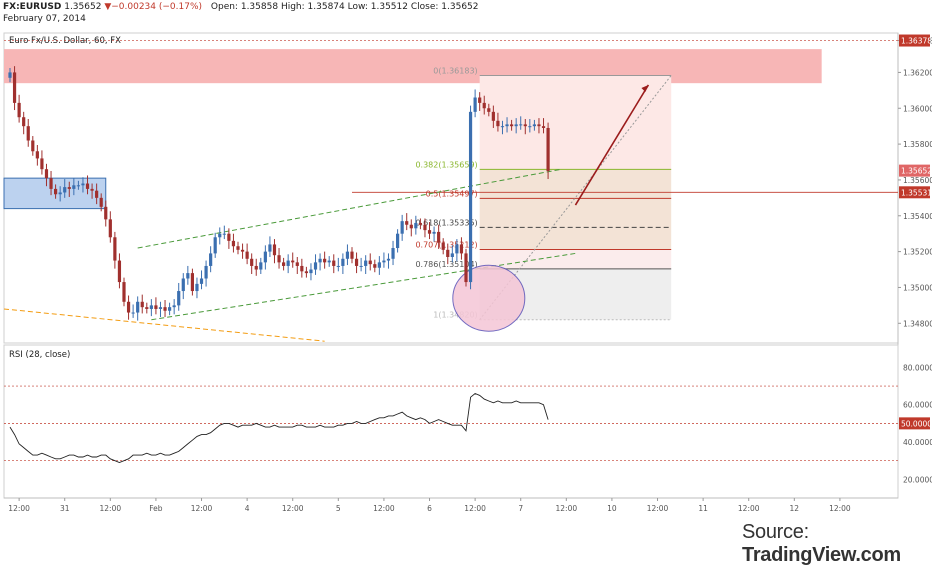 This screenshot has height=567, width=932. What do you see at coordinates (326, 7) in the screenshot?
I see `high-value: 1.35874` at bounding box center [326, 7].